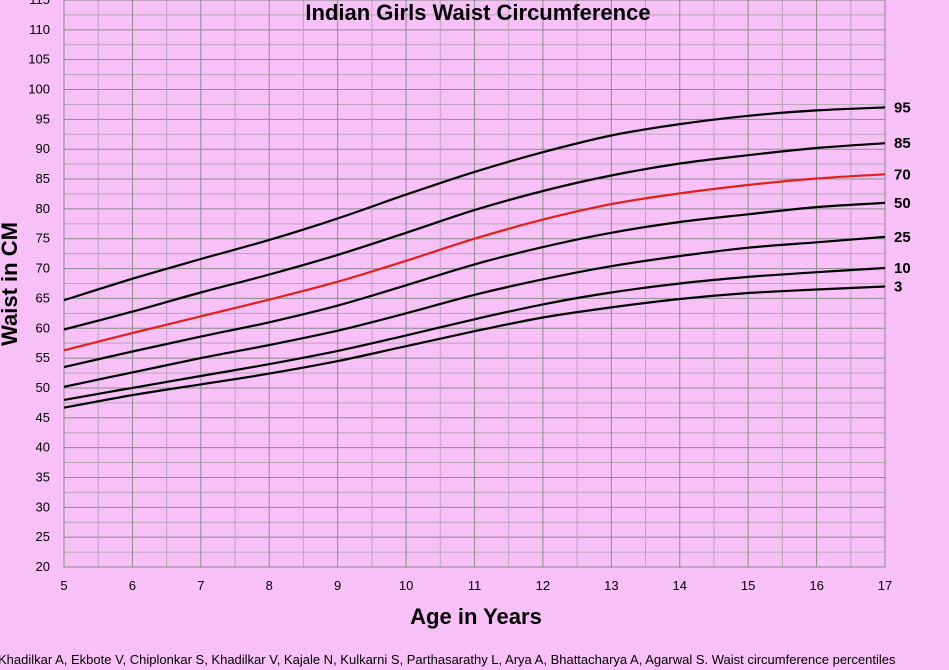 Image resolution: width=949 pixels, height=670 pixels. Describe the element at coordinates (902, 203) in the screenshot. I see `percentile-label-p50: 50` at that location.